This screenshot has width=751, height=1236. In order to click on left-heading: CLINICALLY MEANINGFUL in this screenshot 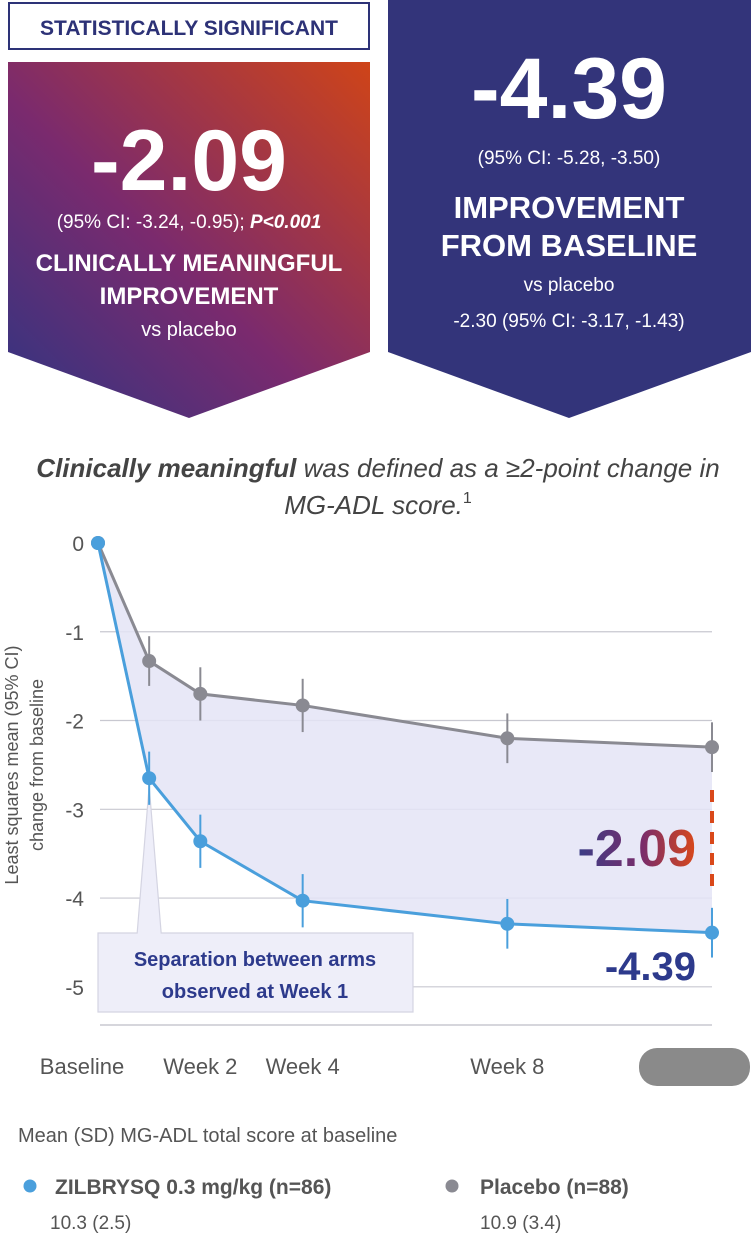, I will do `click(189, 263)`.